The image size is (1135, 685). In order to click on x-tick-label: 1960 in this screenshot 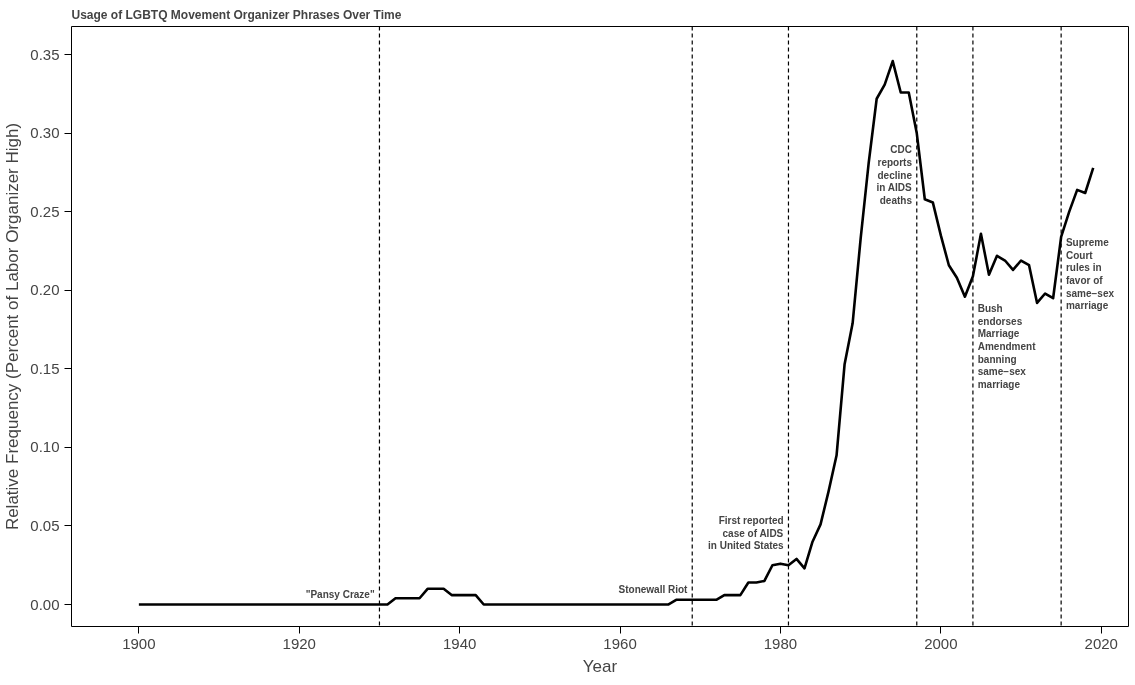, I will do `click(620, 643)`.